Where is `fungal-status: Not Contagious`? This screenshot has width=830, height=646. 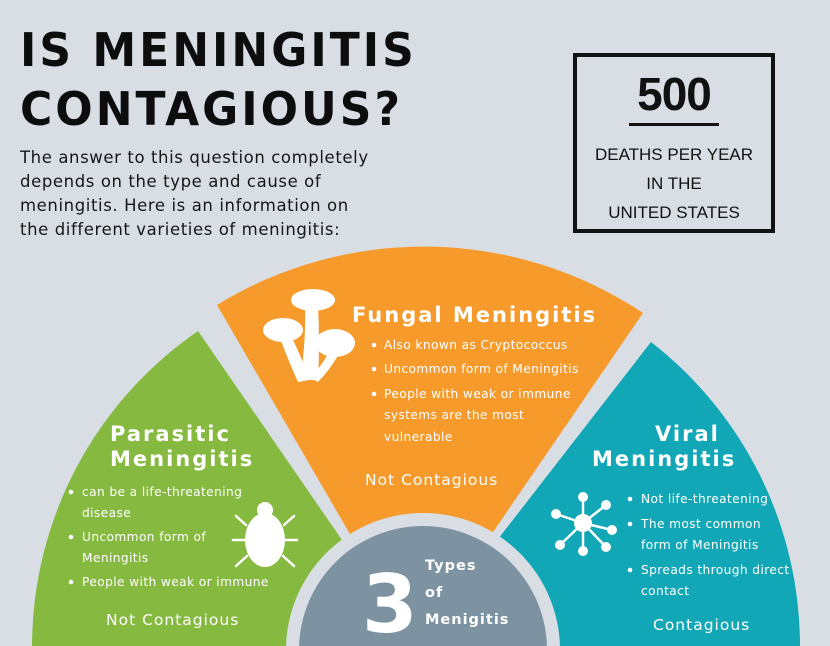
fungal-status: Not Contagious is located at coordinates (431, 480).